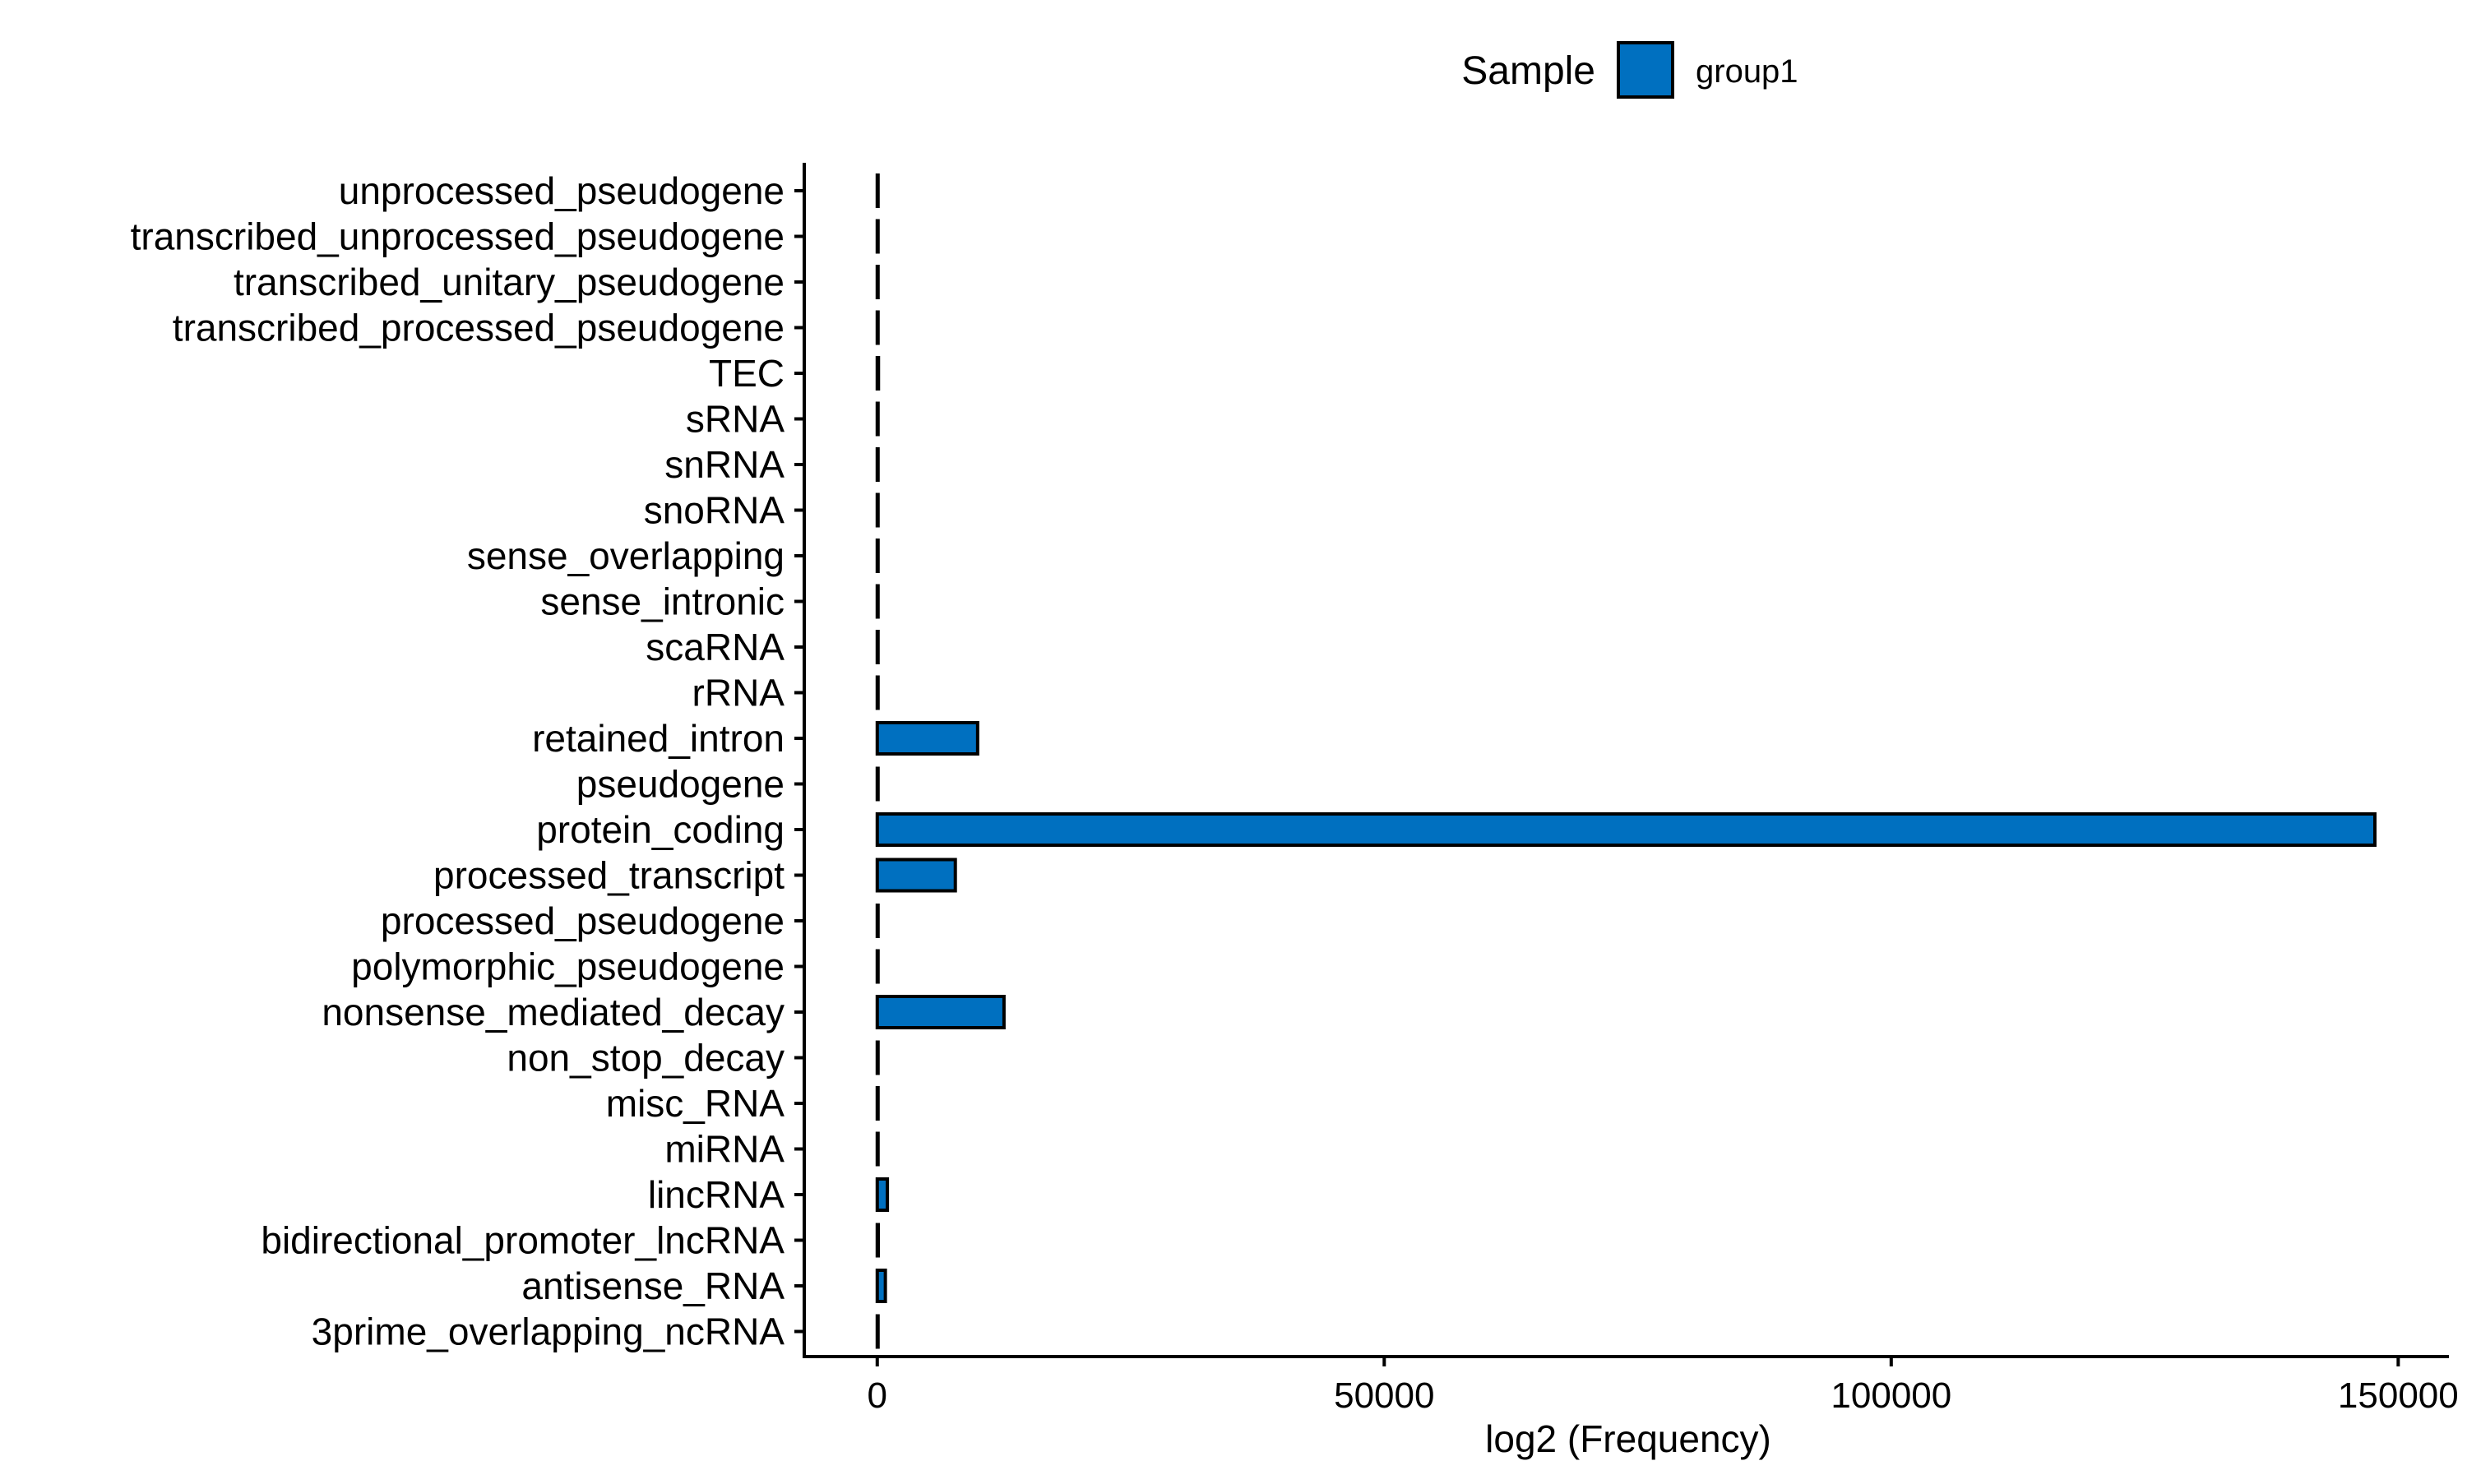 The width and height of the screenshot is (2467, 1484). What do you see at coordinates (562, 191) in the screenshot?
I see `y-tick-label-0: unprocessed_pseudogene` at bounding box center [562, 191].